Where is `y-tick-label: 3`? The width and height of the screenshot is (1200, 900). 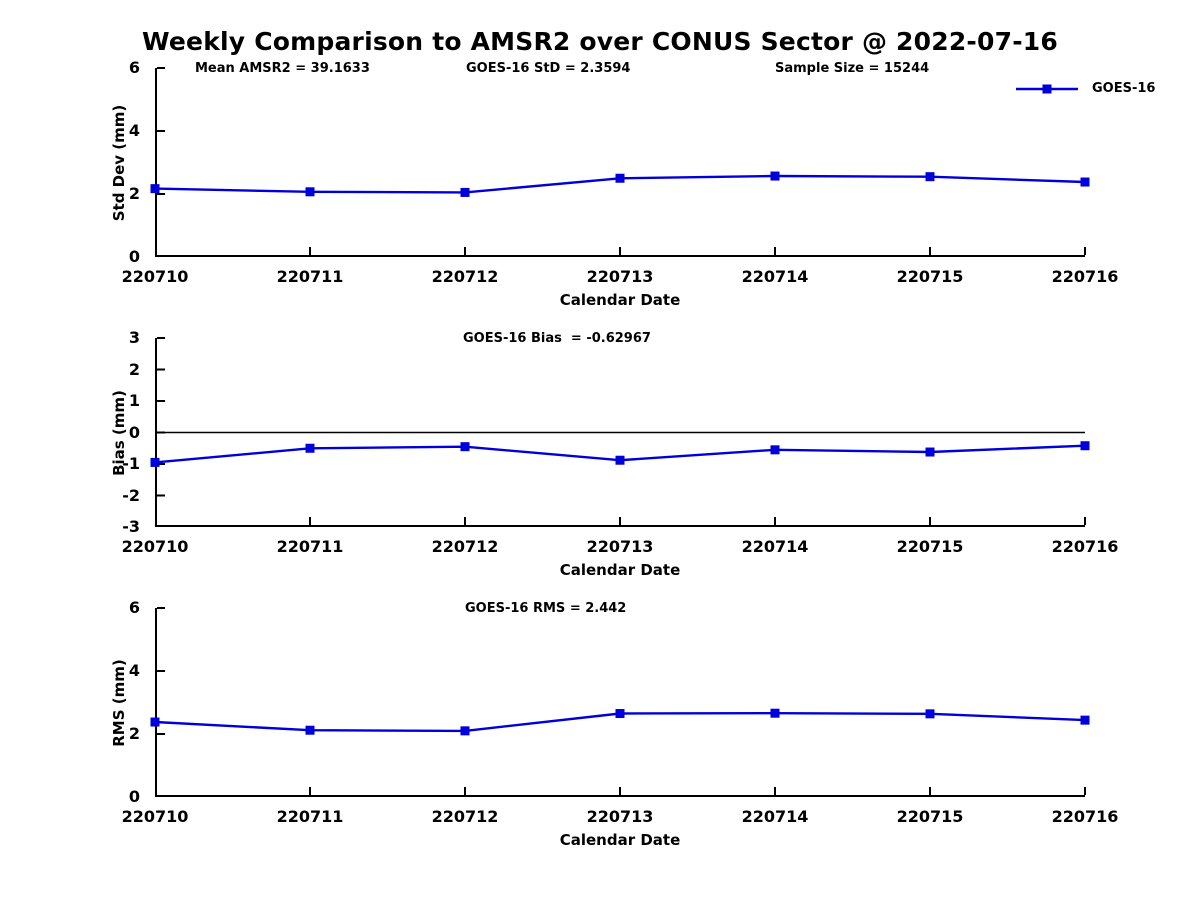 y-tick-label: 3 is located at coordinates (134, 337).